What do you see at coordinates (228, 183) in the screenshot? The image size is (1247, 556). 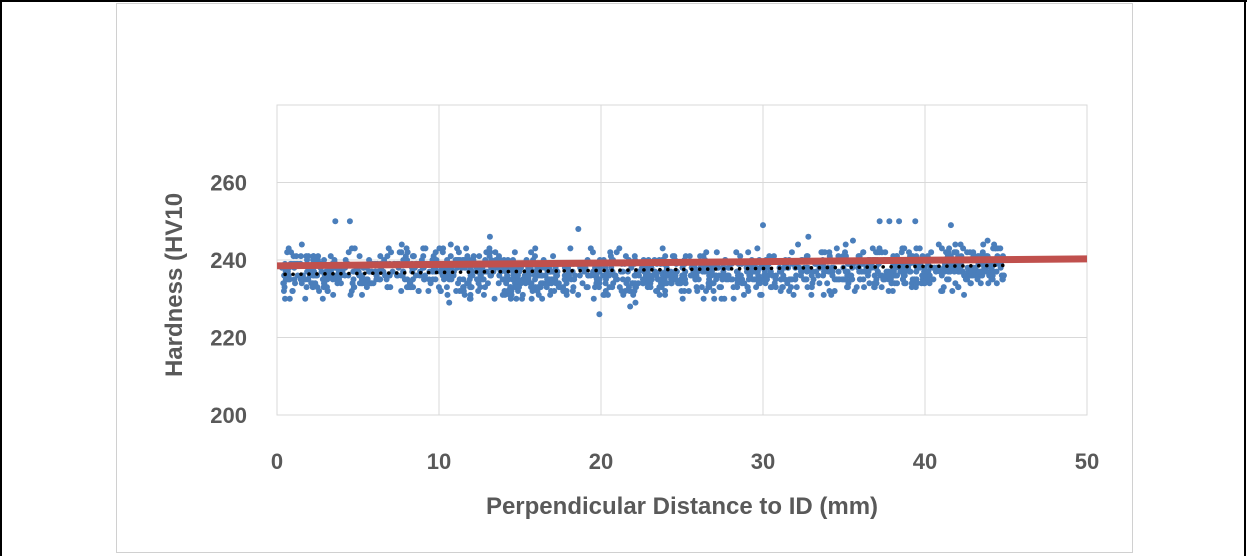 I see `y-tick-label: 260` at bounding box center [228, 183].